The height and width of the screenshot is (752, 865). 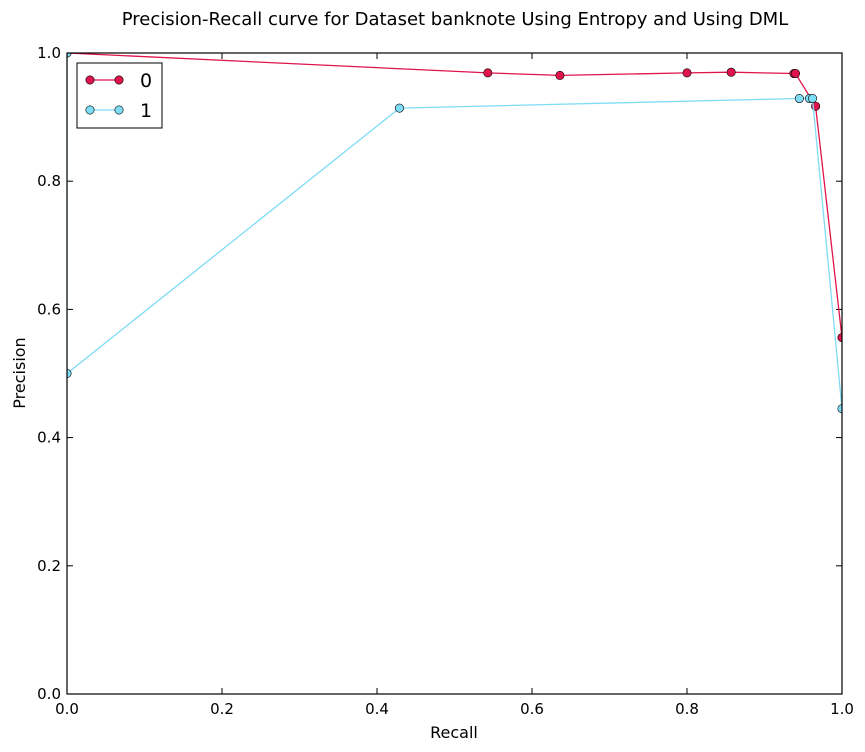 What do you see at coordinates (19, 372) in the screenshot?
I see `y-axis-label: Precision` at bounding box center [19, 372].